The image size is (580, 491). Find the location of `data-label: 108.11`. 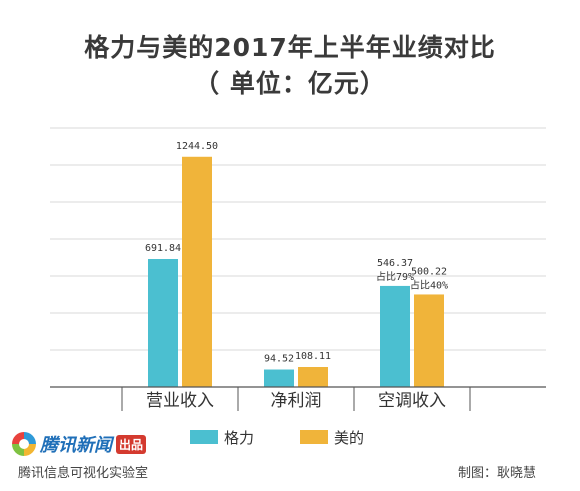

data-label: 108.11 is located at coordinates (313, 356).